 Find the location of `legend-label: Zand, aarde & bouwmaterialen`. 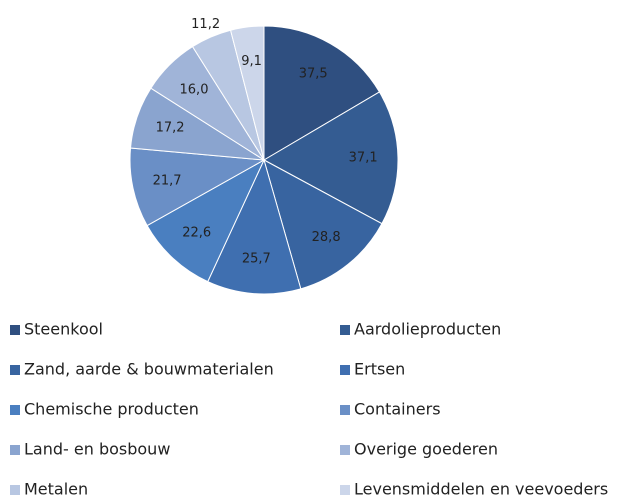

legend-label: Zand, aarde & bouwmaterialen is located at coordinates (149, 369).